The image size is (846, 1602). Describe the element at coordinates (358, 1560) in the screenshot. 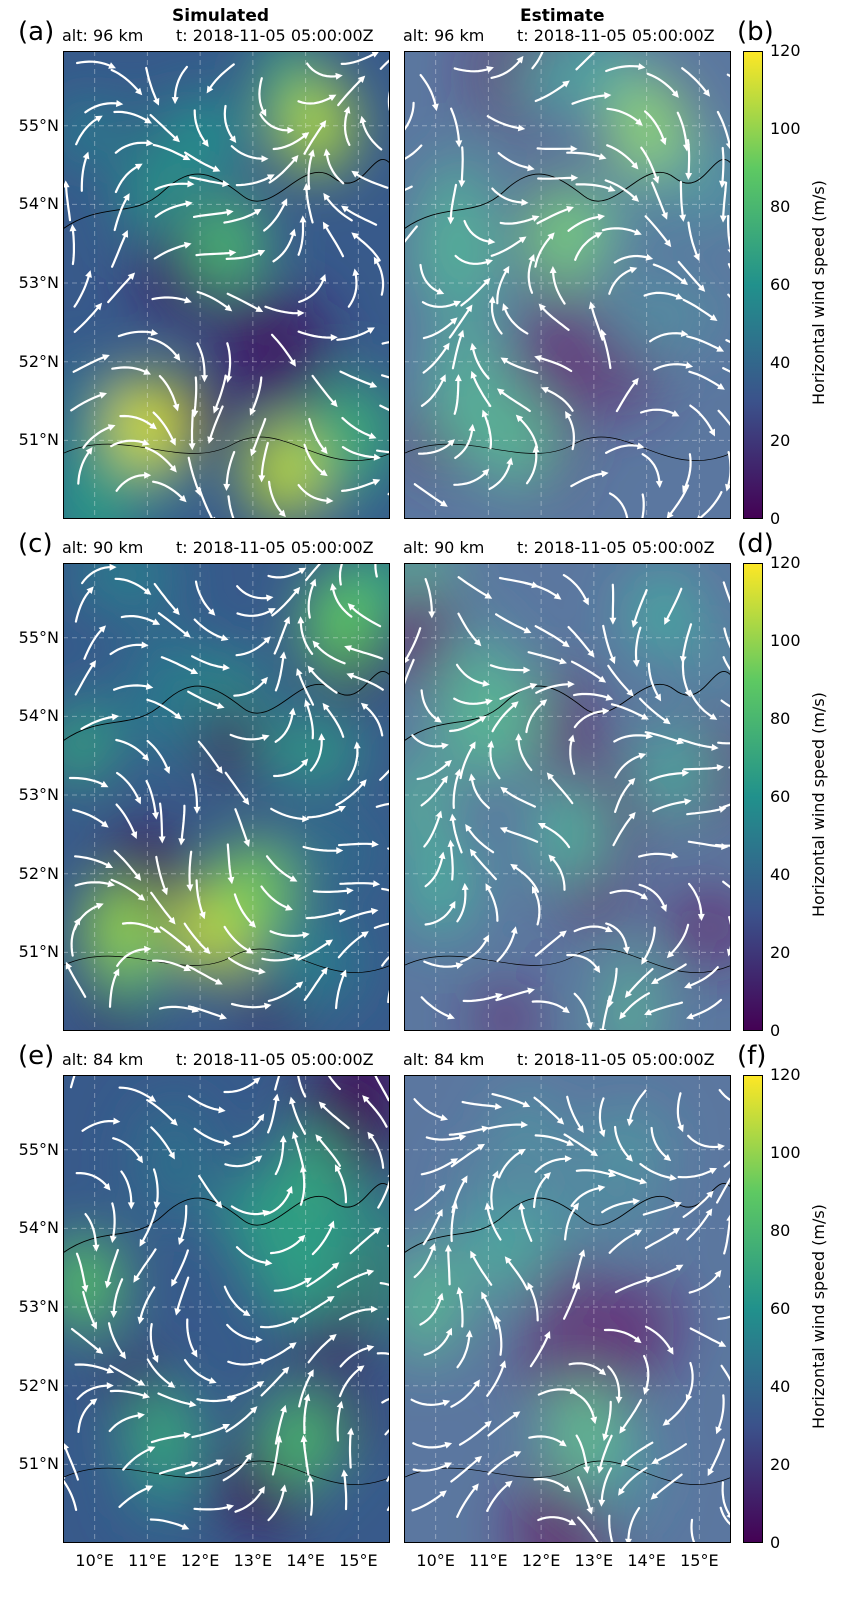

I see `lon-tick-label: 15°E` at that location.